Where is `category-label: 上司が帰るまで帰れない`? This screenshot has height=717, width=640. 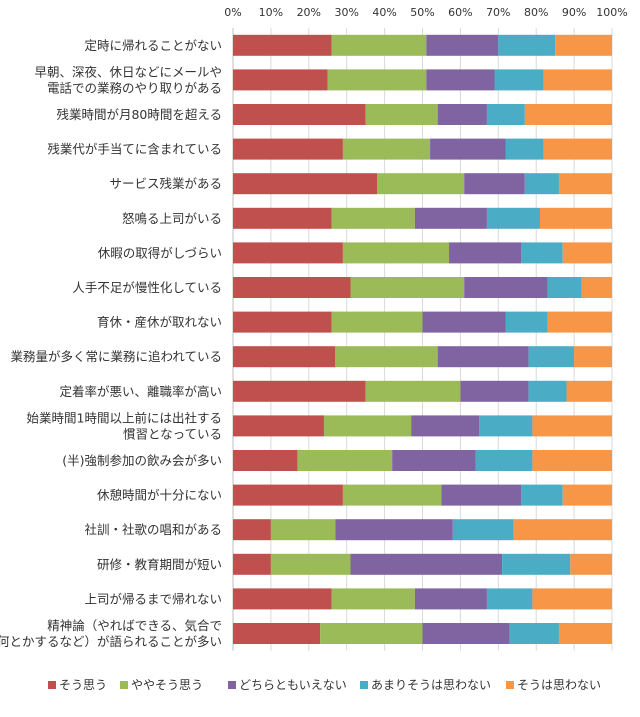
category-label: 上司が帰るまで帰れない is located at coordinates (153, 598).